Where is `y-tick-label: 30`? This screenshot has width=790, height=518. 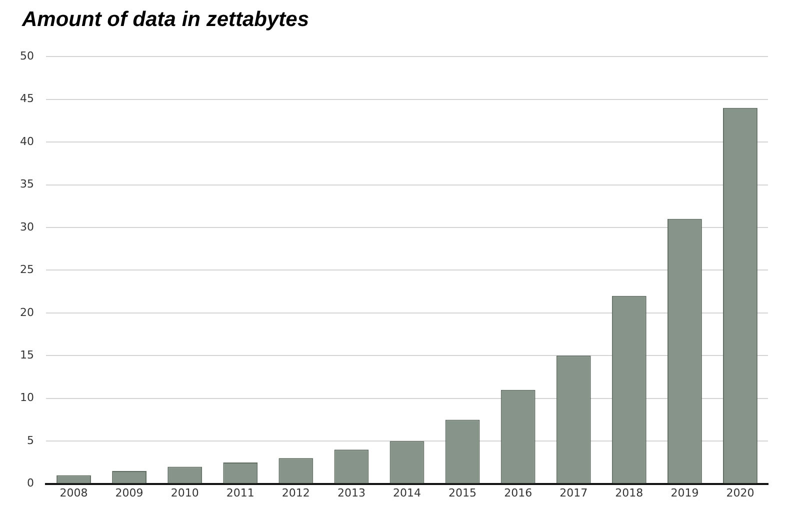
y-tick-label: 30 is located at coordinates (27, 227).